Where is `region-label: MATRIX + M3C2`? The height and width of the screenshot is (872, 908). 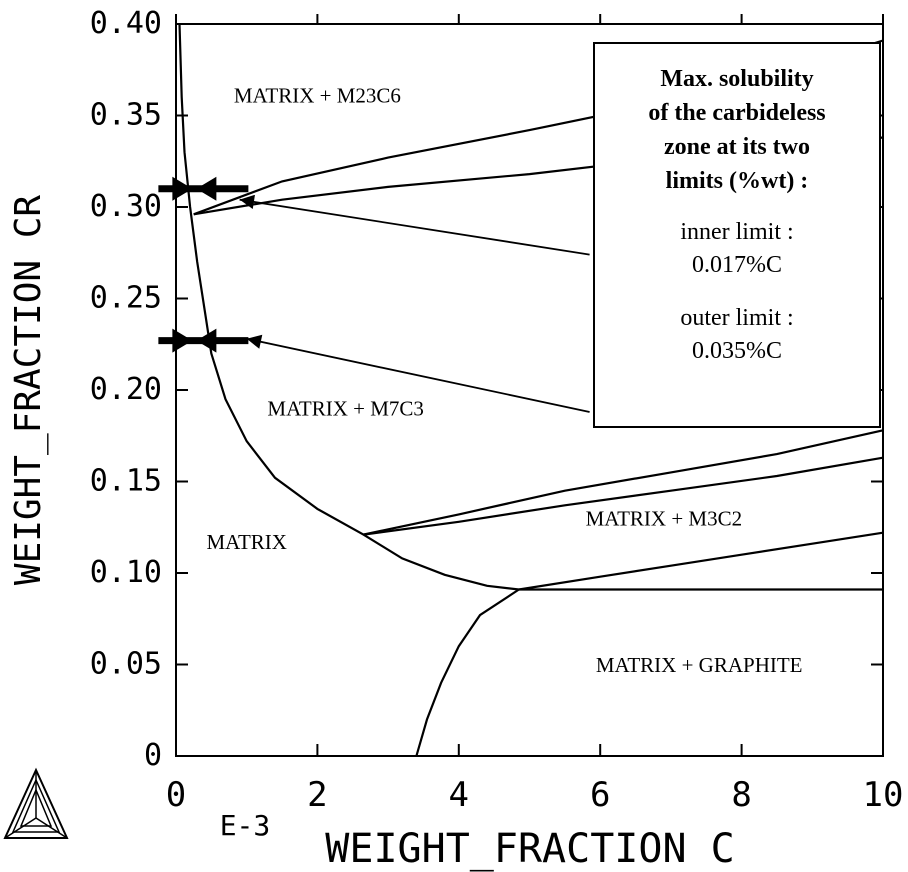 region-label: MATRIX + M3C2 is located at coordinates (664, 518).